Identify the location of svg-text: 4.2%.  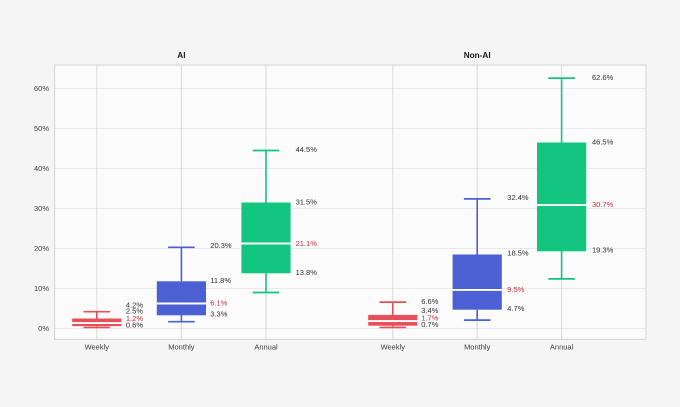
(134, 305).